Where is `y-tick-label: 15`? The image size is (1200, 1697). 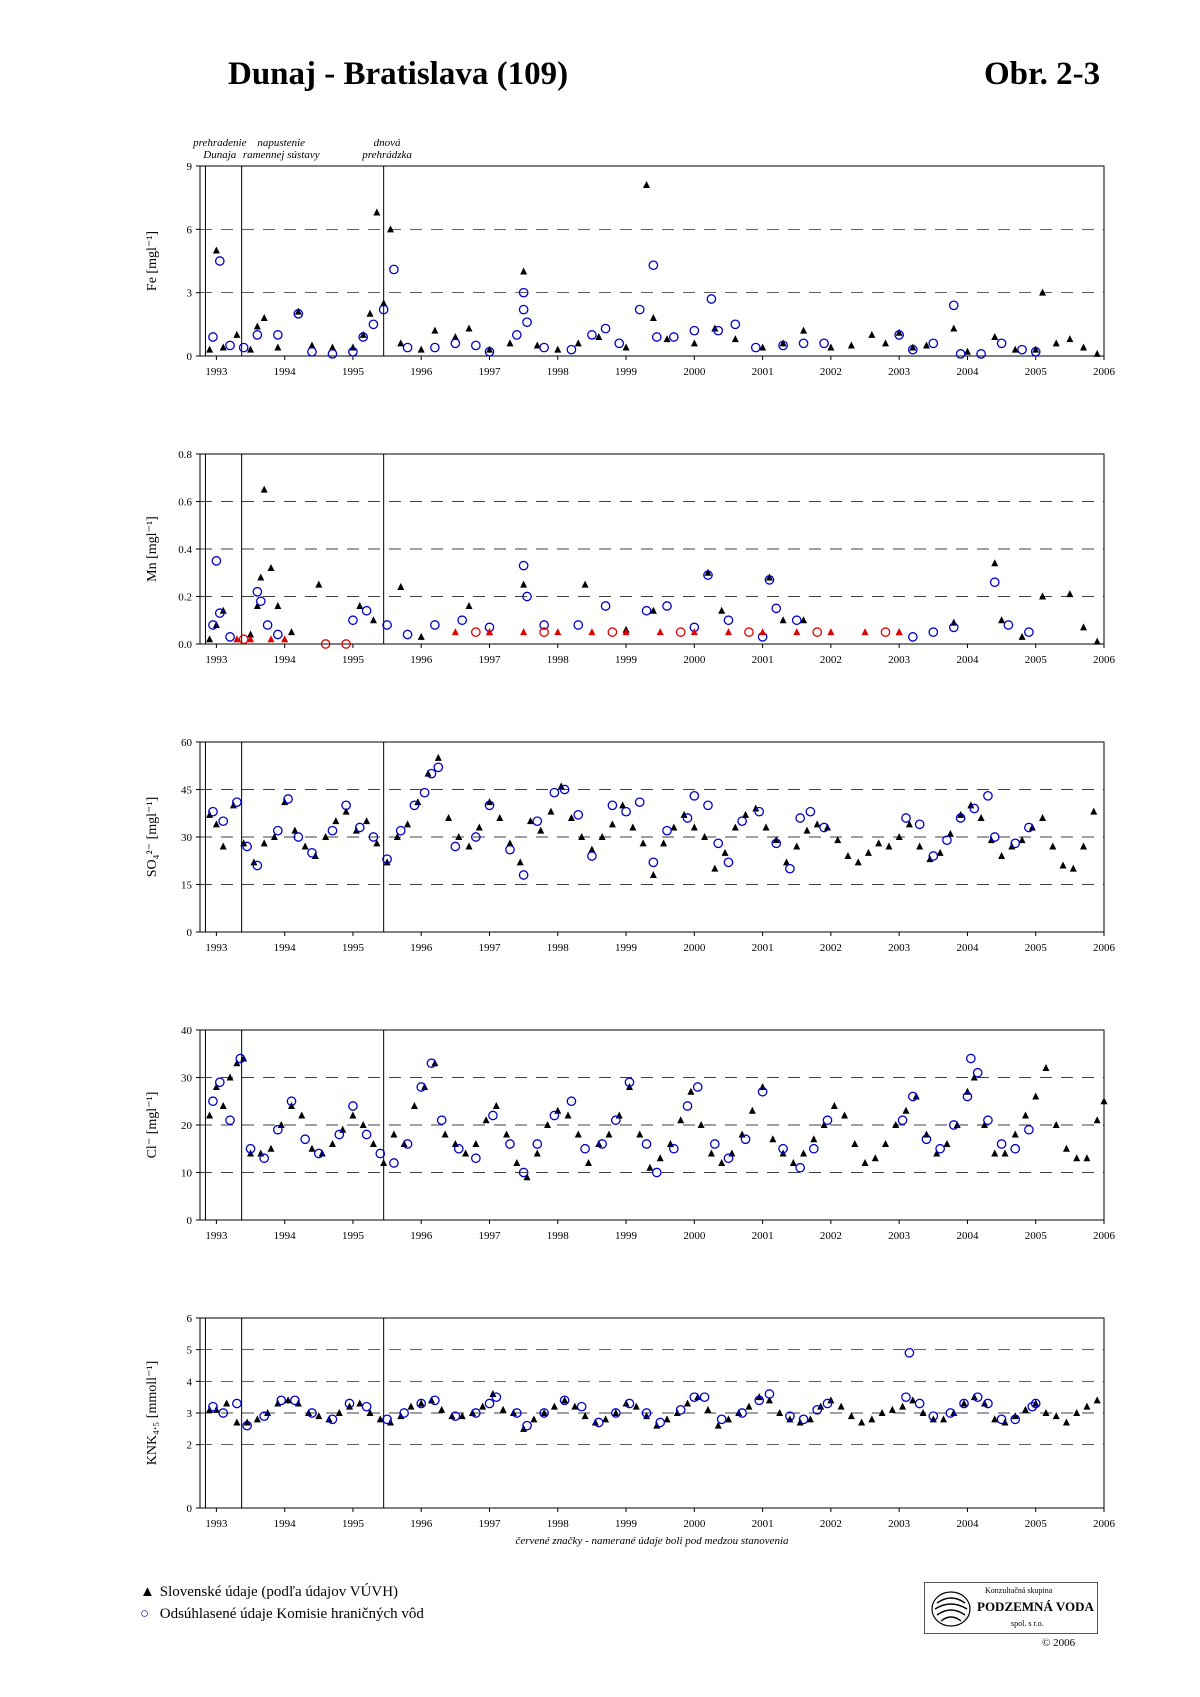
y-tick-label: 15 is located at coordinates (187, 886).